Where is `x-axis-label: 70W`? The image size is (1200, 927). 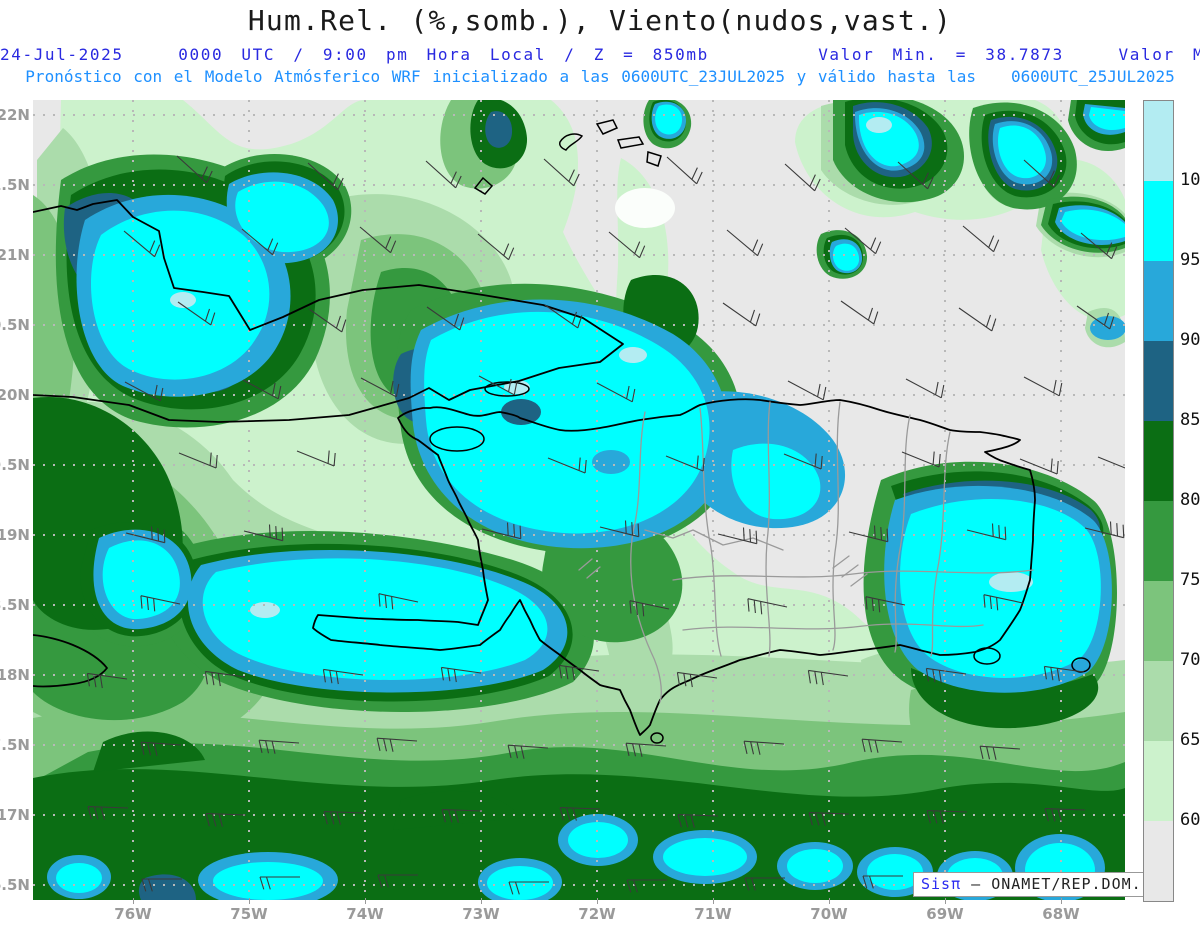
x-axis-label: 70W is located at coordinates (829, 914).